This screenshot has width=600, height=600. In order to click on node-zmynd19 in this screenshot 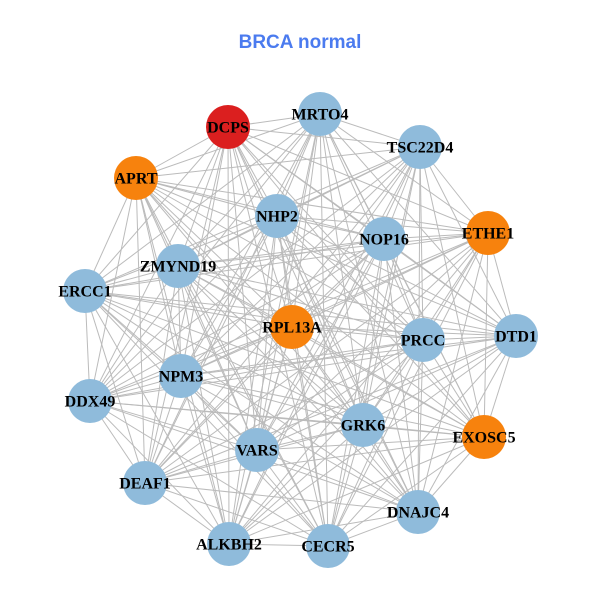, I will do `click(178, 266)`.